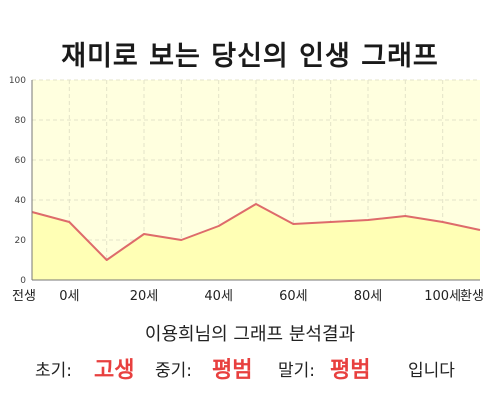 The height and width of the screenshot is (400, 500). Describe the element at coordinates (232, 370) in the screenshot. I see `middle-stage-value: 평범` at that location.